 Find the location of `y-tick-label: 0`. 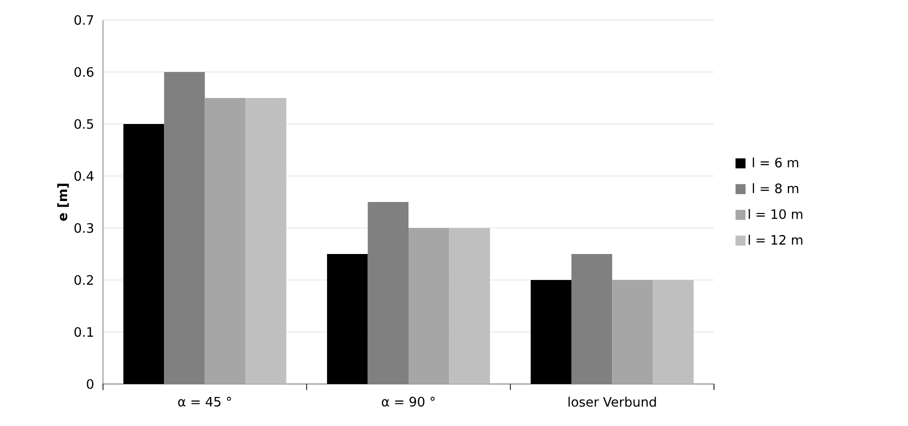

y-tick-label: 0 is located at coordinates (90, 384).